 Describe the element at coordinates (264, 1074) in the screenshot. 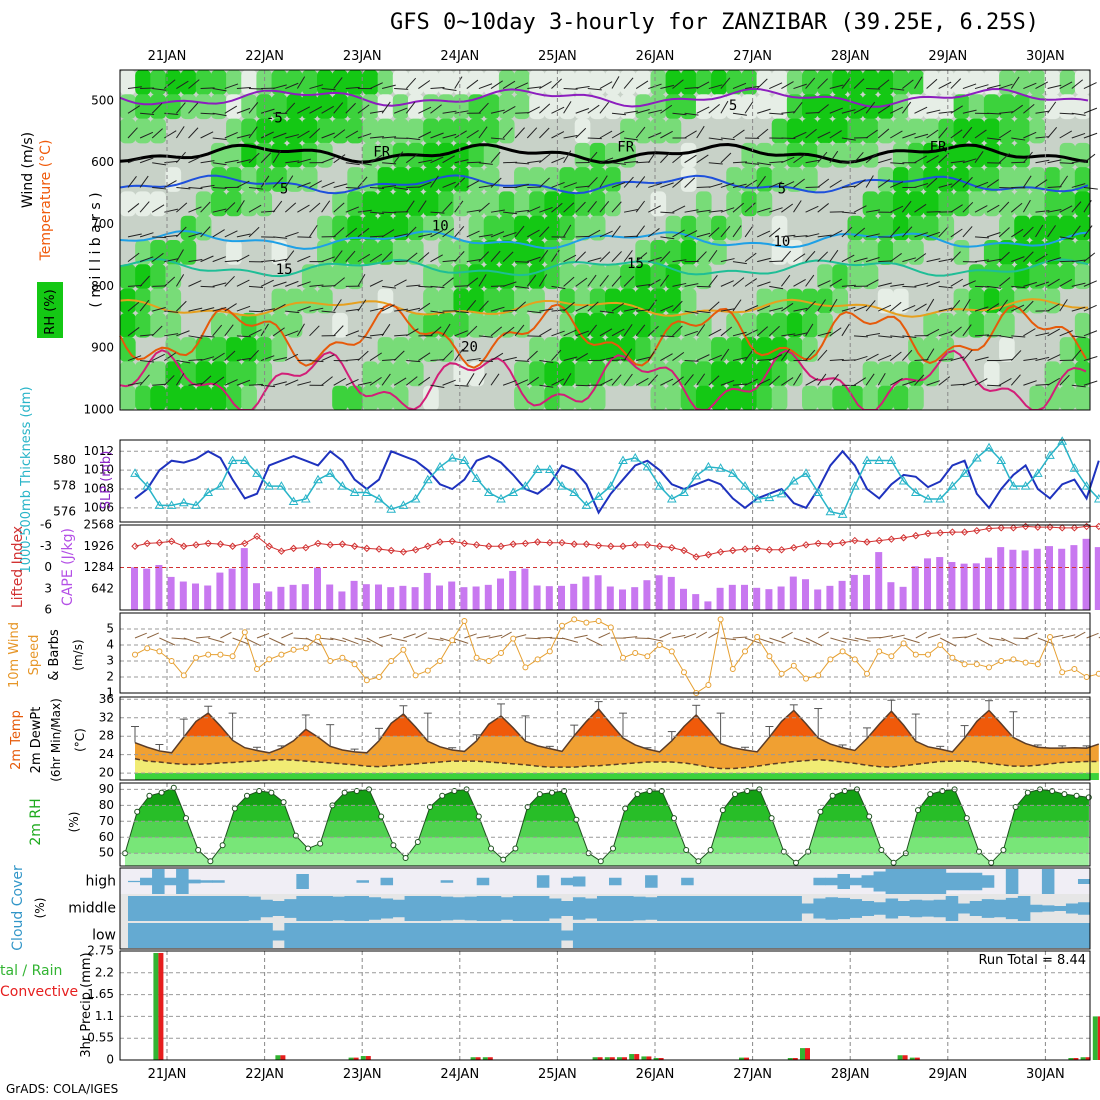

I see `bottom-date-label: 22JAN` at that location.